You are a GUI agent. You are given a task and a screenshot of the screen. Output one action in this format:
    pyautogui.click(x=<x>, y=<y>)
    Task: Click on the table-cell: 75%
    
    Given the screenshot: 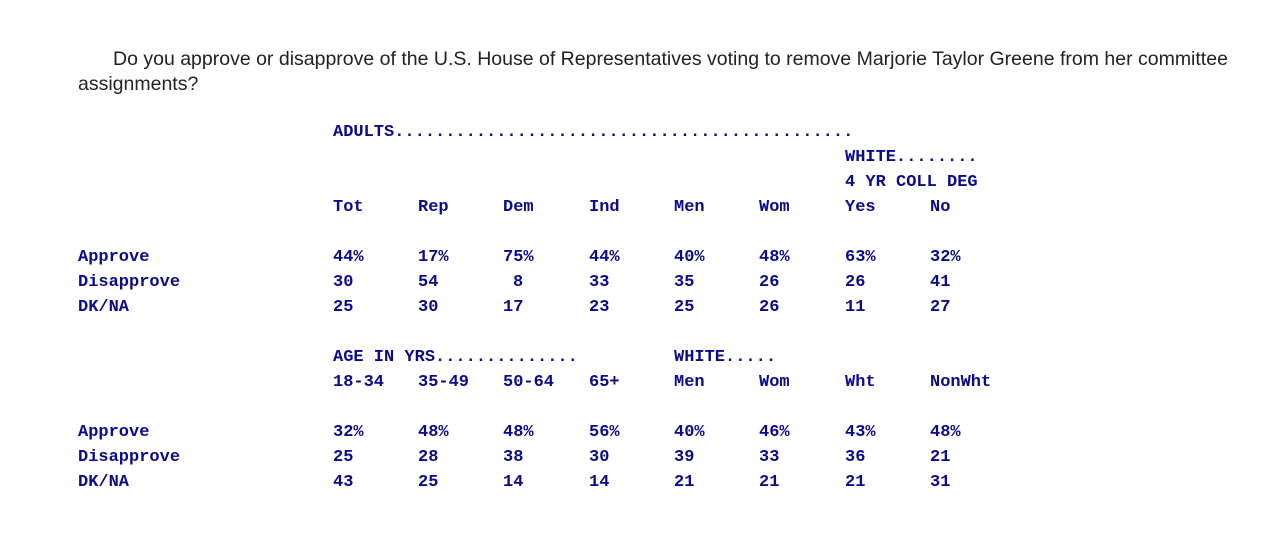 What is the action you would take?
    pyautogui.click(x=518, y=257)
    